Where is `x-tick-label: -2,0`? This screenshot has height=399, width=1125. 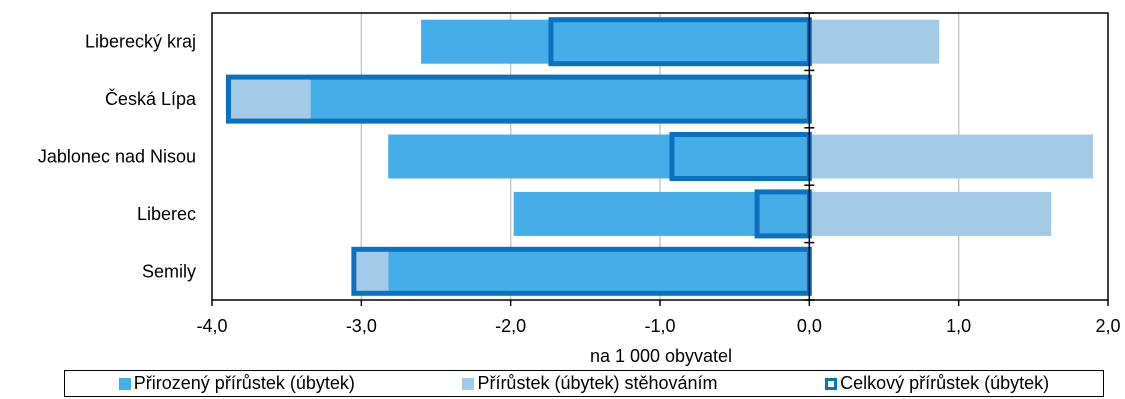
x-tick-label: -2,0 is located at coordinates (510, 326).